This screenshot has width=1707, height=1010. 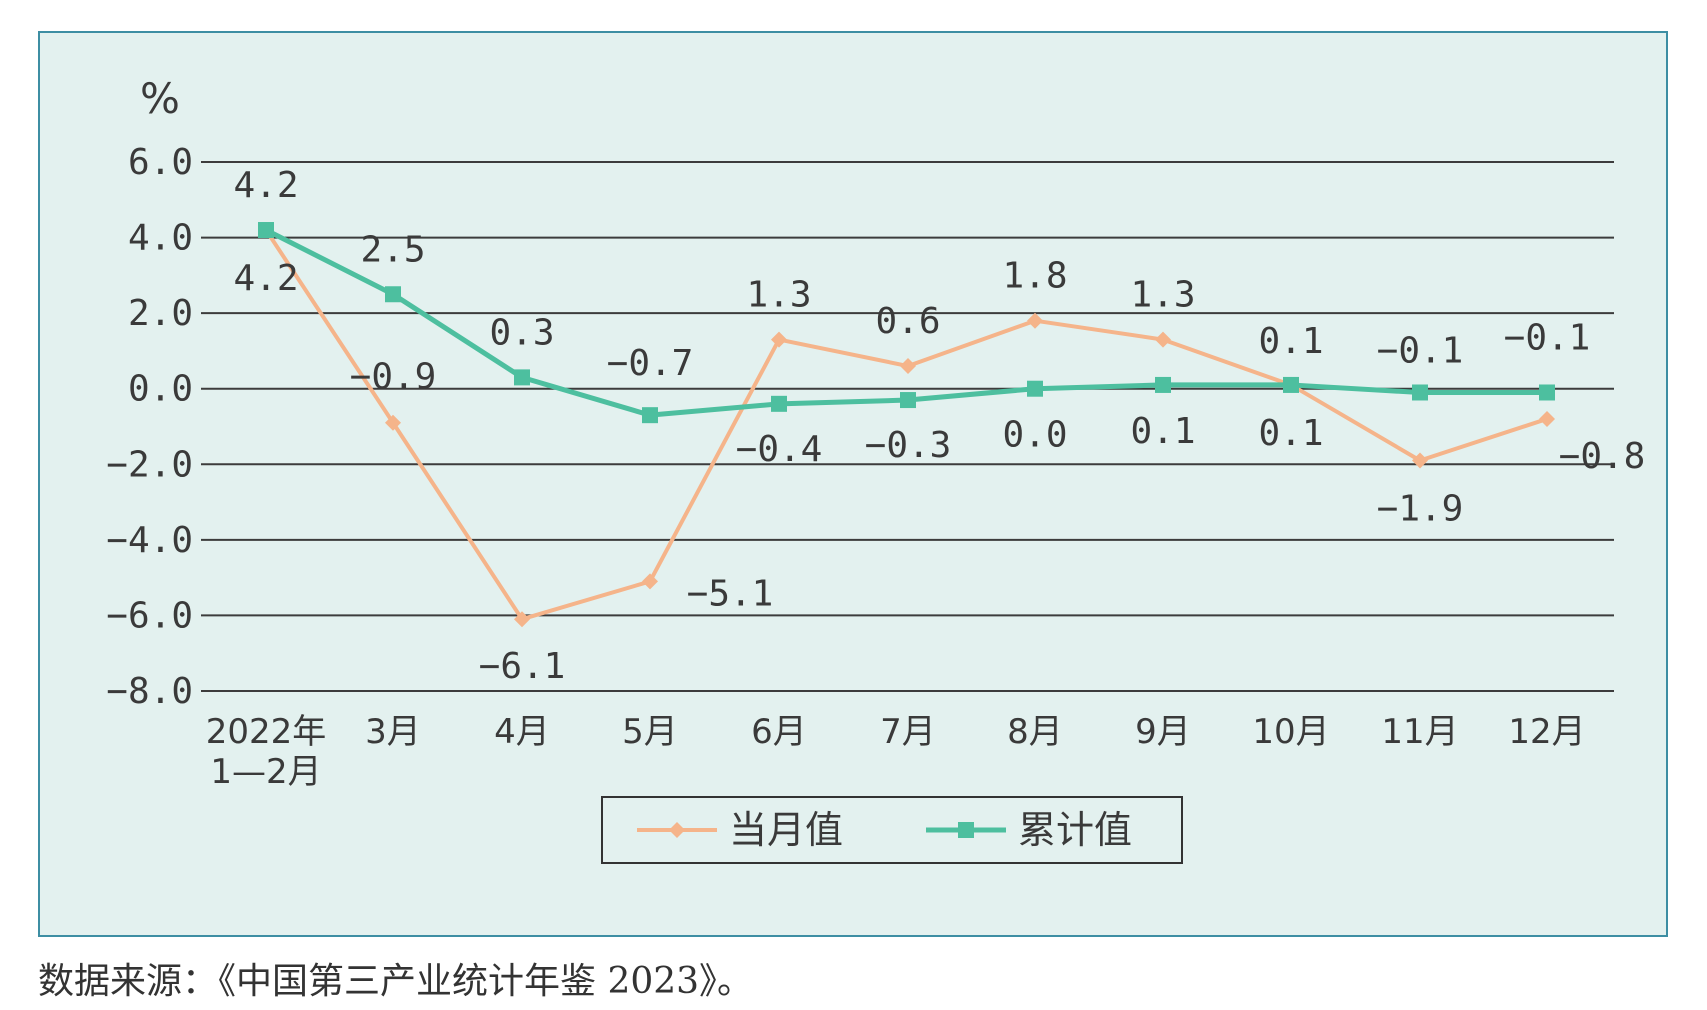 I want to click on monthly-data-label: 0.6, so click(x=907, y=321).